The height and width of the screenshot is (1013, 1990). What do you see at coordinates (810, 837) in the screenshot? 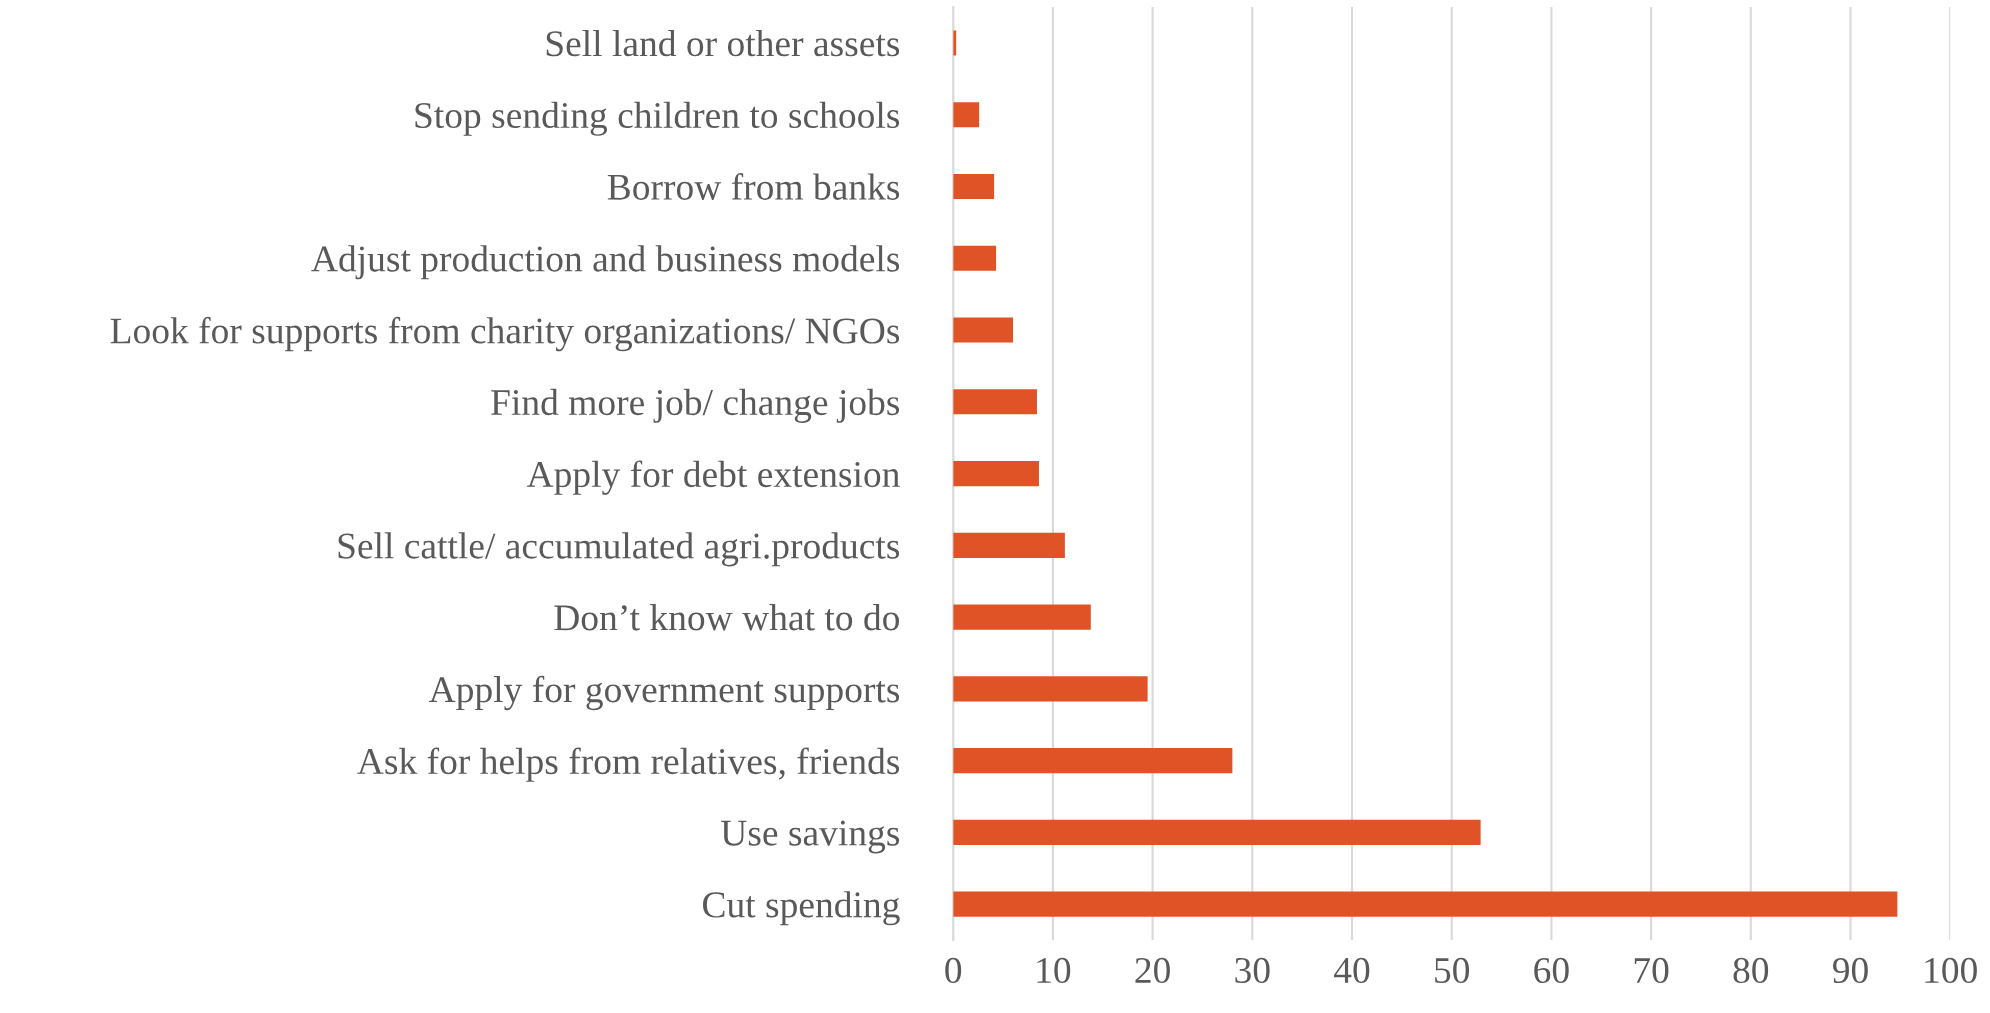
I see `y-tick-label: Use savings` at bounding box center [810, 837].